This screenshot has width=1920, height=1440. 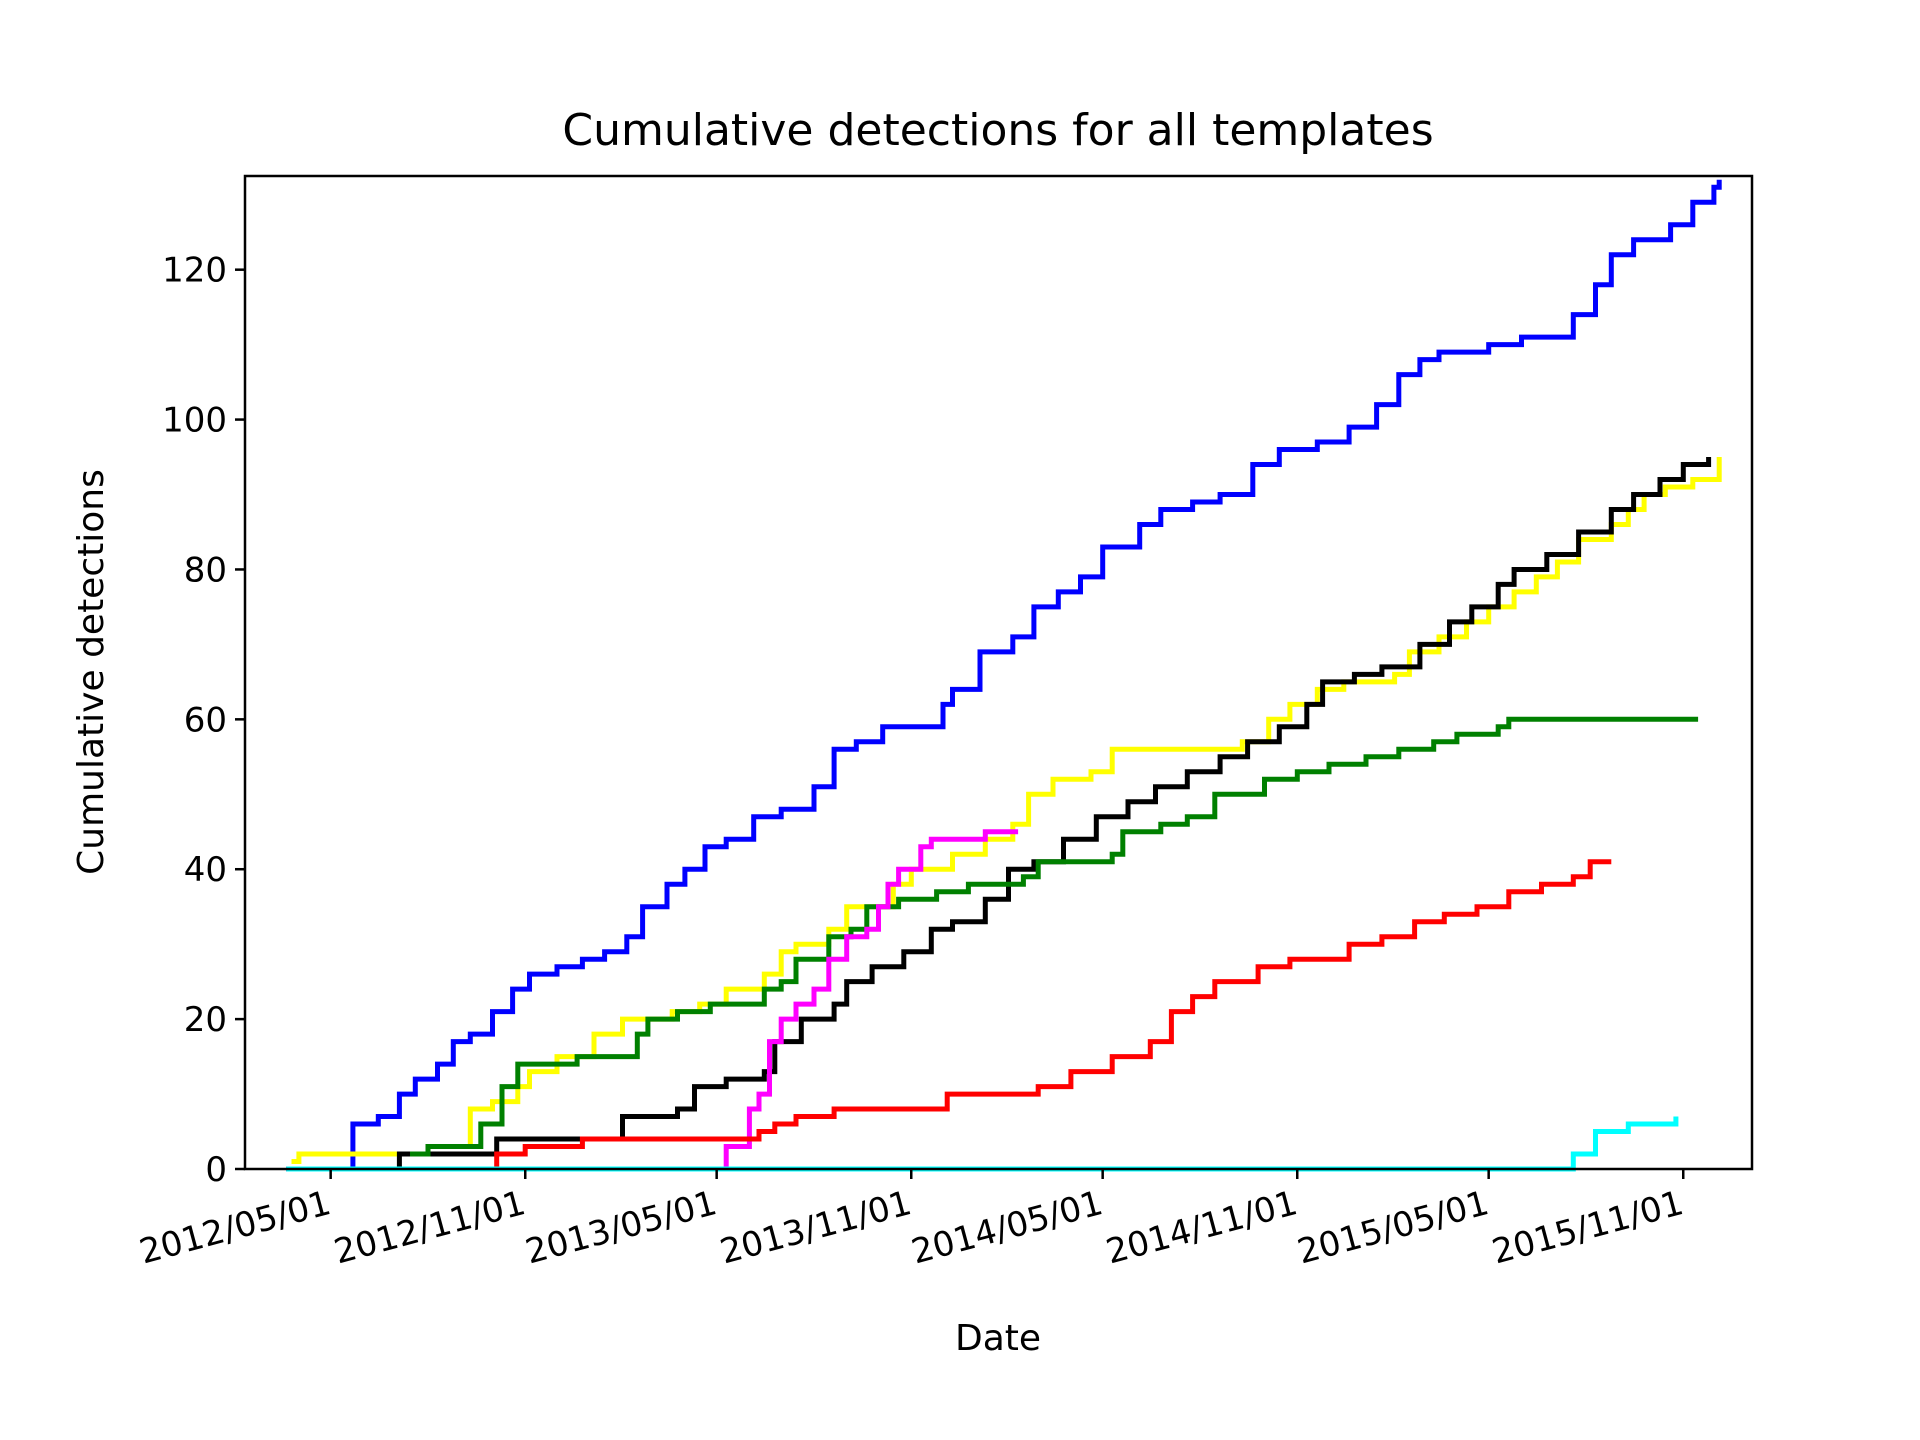 I want to click on y-tick-label: 60, so click(x=205, y=720).